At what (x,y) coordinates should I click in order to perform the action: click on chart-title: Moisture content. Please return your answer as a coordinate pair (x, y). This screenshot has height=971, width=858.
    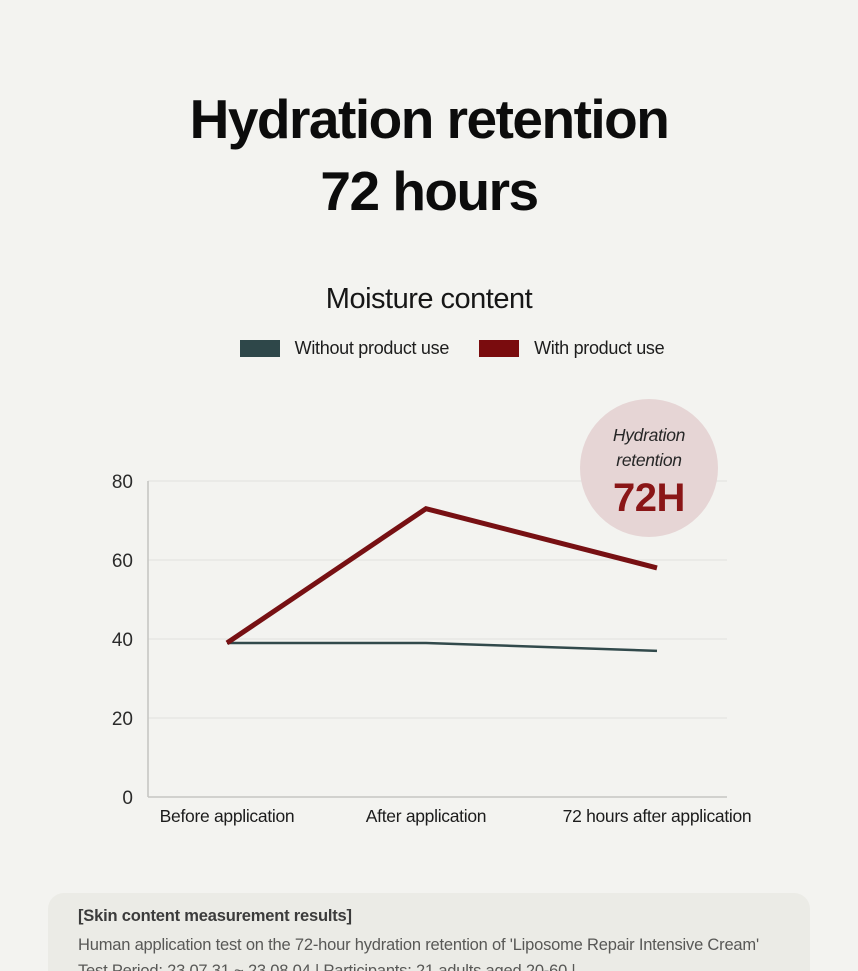
    Looking at the image, I should click on (429, 299).